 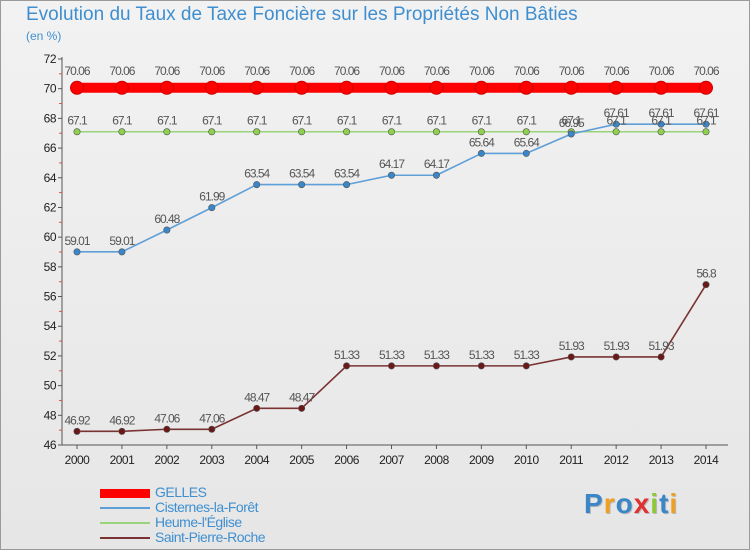 I want to click on logo-letter: P, so click(x=594, y=503).